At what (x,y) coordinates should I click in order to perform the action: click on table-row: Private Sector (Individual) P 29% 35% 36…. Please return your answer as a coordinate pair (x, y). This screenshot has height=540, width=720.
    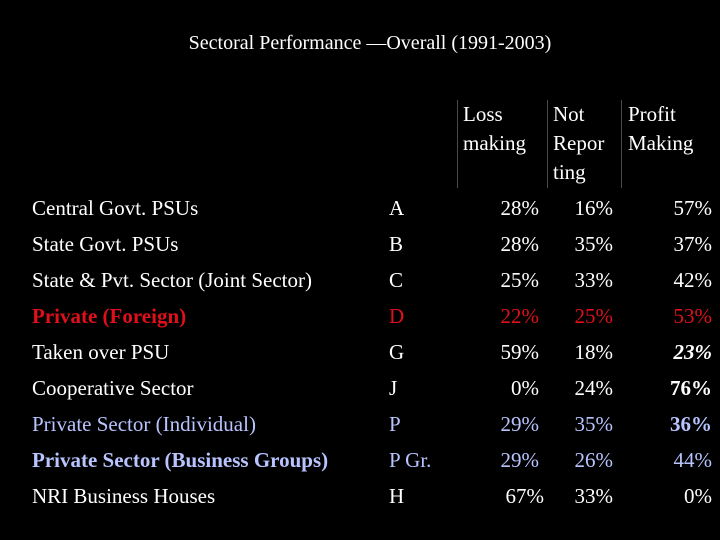
    Looking at the image, I should click on (360, 426).